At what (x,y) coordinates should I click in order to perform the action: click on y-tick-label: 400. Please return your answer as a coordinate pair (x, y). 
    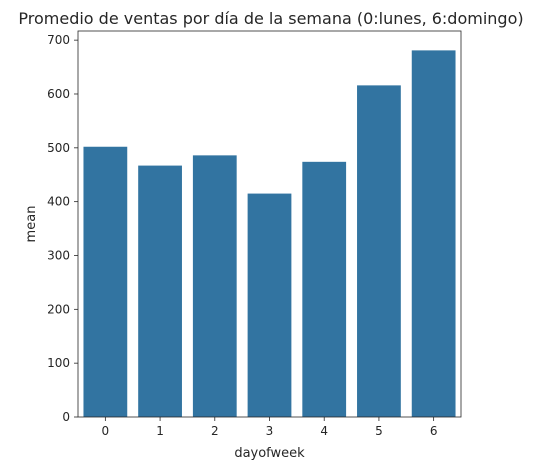
    Looking at the image, I should click on (58, 202).